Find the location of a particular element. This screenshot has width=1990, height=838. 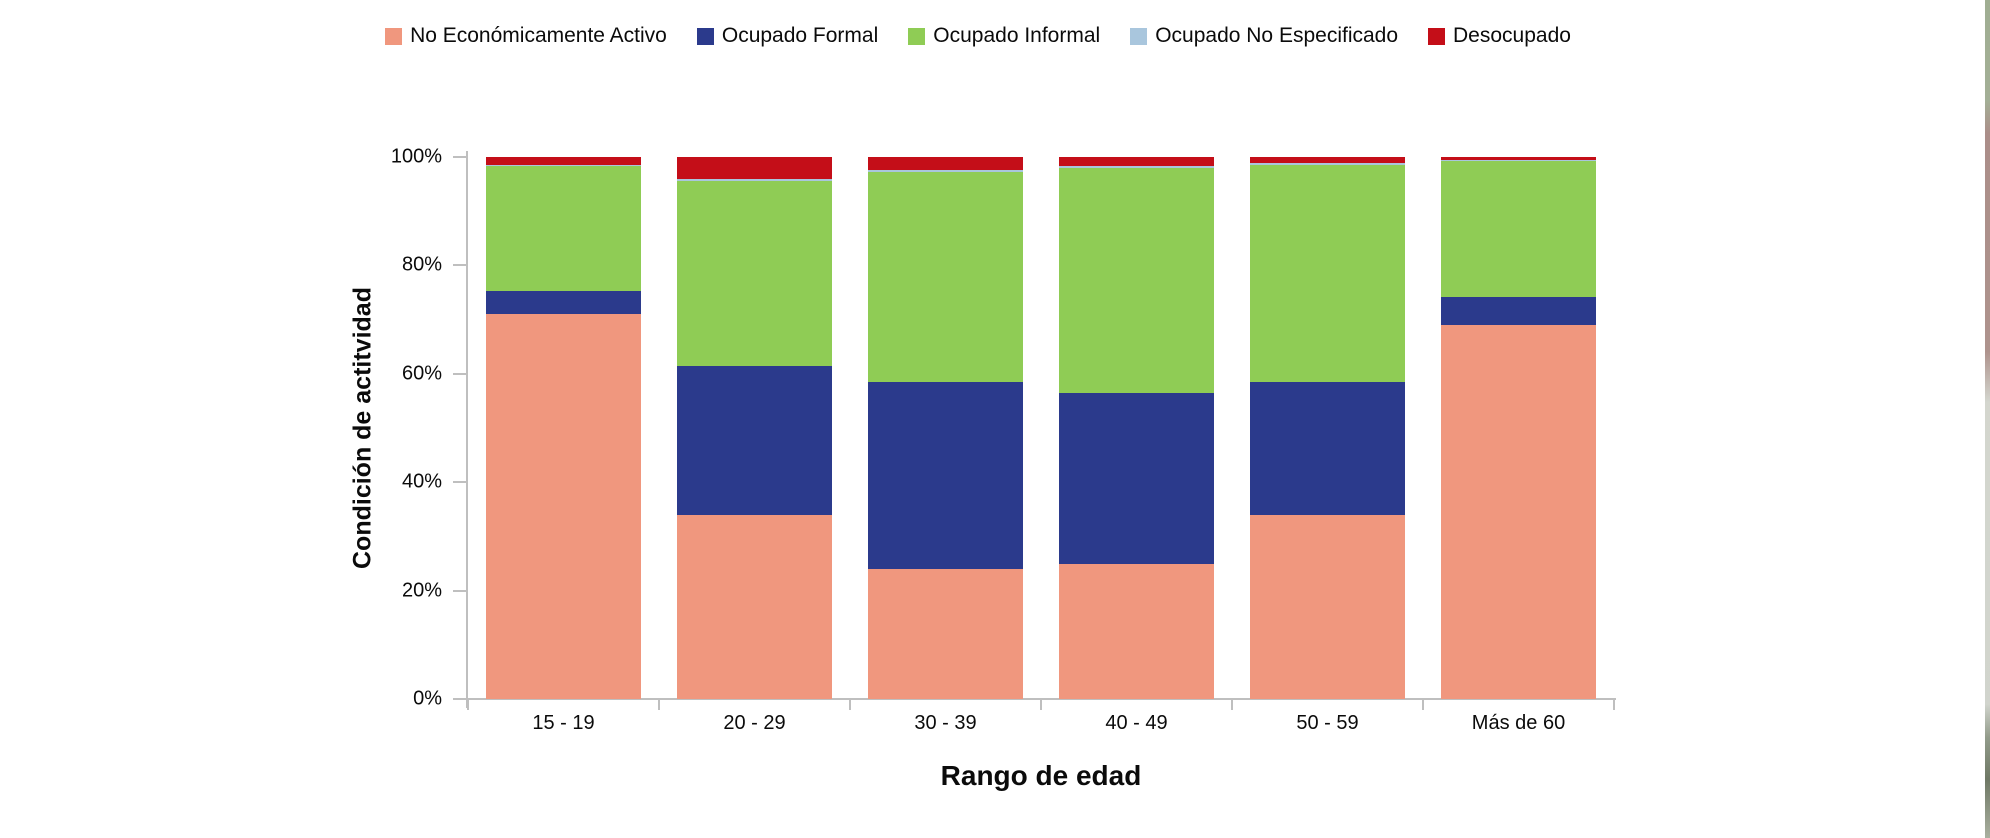

x-tick-label: 15 - 19 is located at coordinates (563, 723).